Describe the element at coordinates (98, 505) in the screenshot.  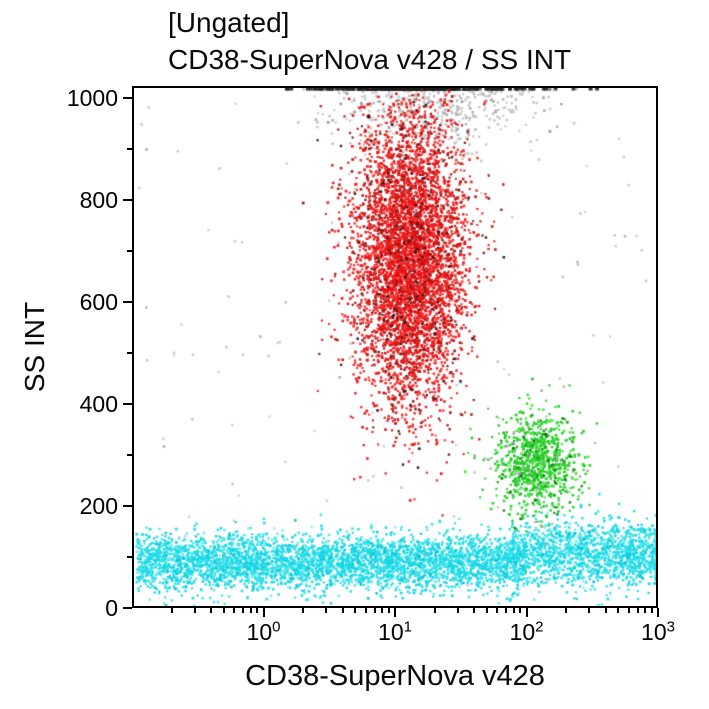
I see `y-tick-label: 200` at that location.